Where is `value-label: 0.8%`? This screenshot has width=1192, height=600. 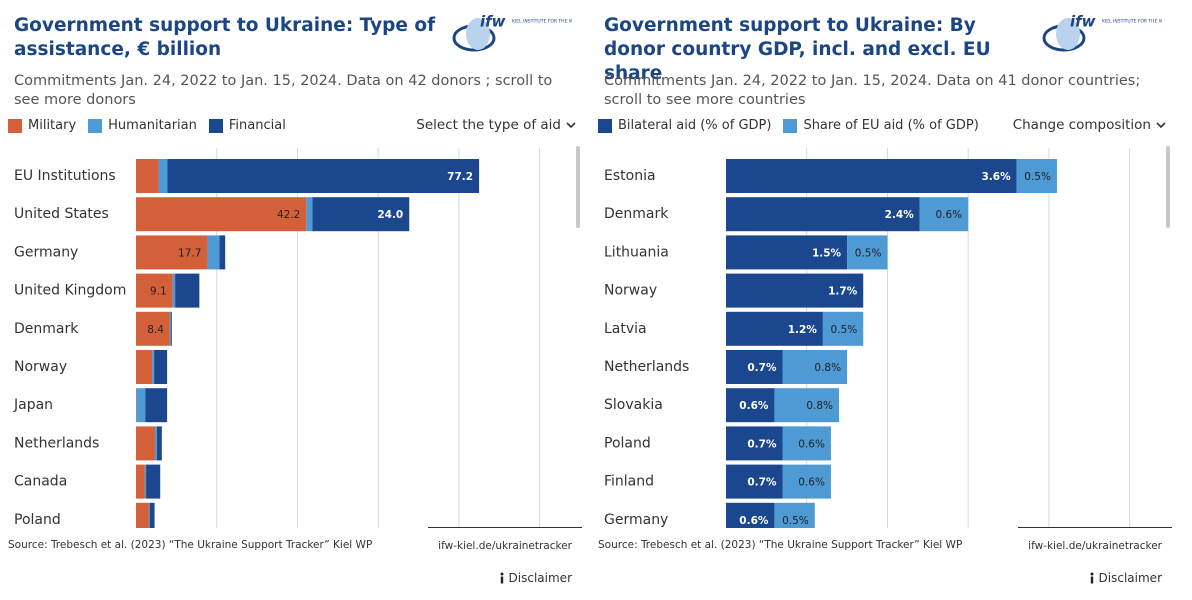
value-label: 0.8% is located at coordinates (827, 368).